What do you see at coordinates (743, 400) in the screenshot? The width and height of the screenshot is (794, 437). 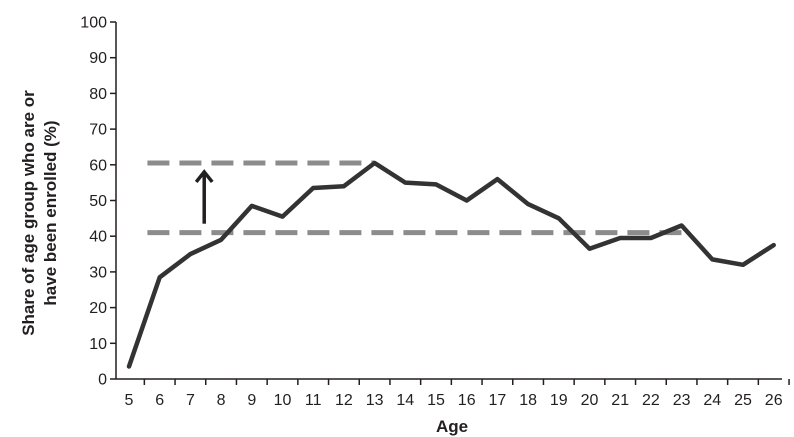 I see `x-tick-label: 25` at bounding box center [743, 400].